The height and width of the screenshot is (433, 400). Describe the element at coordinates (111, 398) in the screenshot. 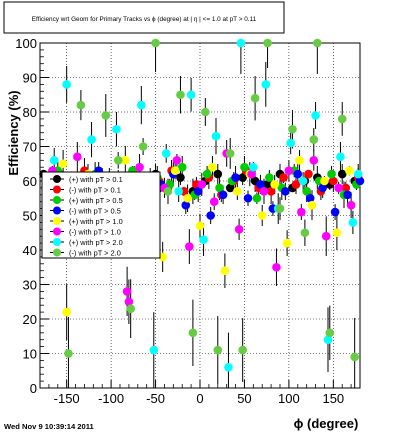

I see `x-tick-label: -100` at that location.